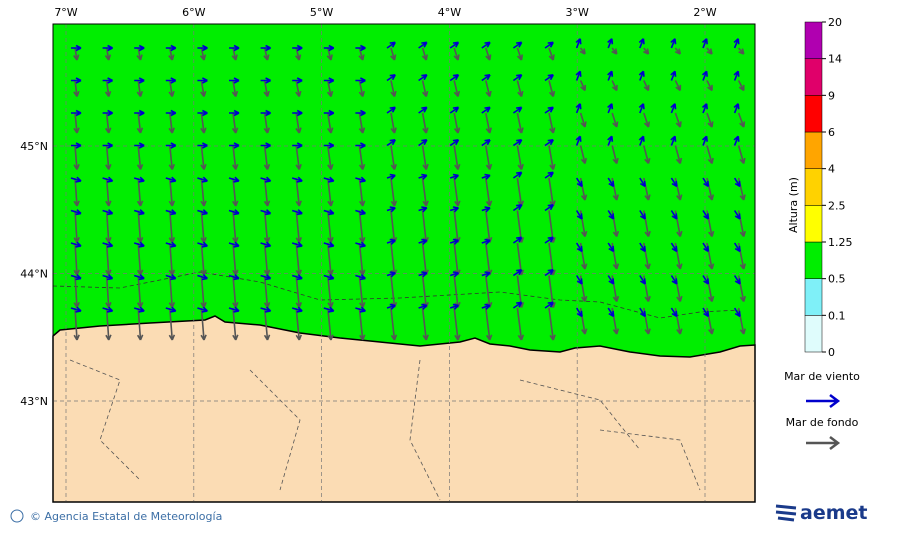  I want to click on colorbar-label: 6, so click(831, 132).